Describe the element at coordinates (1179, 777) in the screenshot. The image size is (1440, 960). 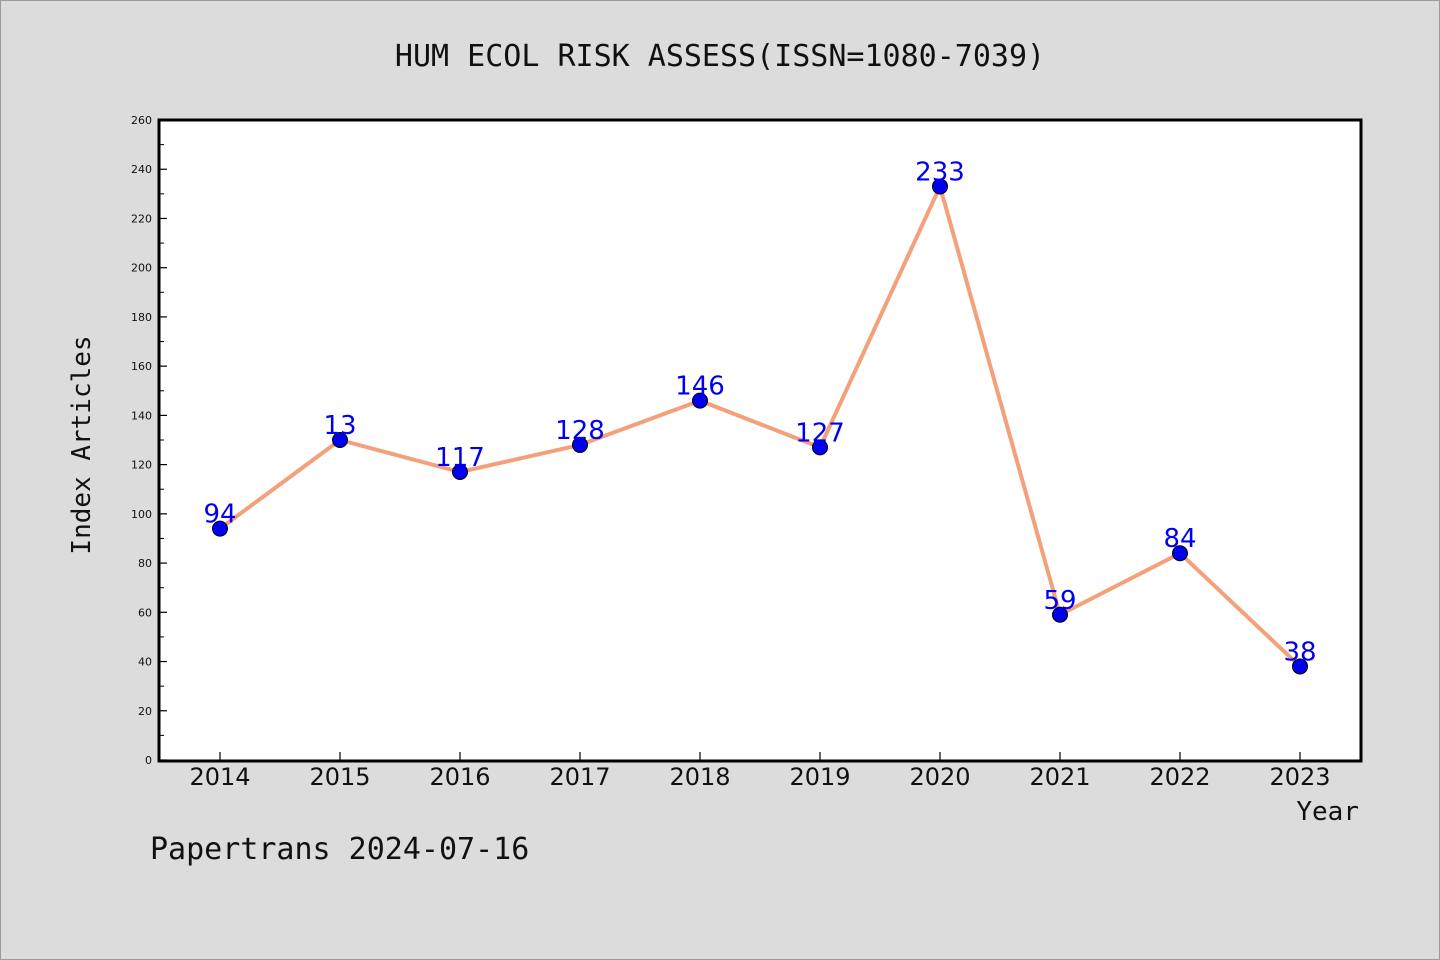
I see `x-tick-label: 2022` at that location.